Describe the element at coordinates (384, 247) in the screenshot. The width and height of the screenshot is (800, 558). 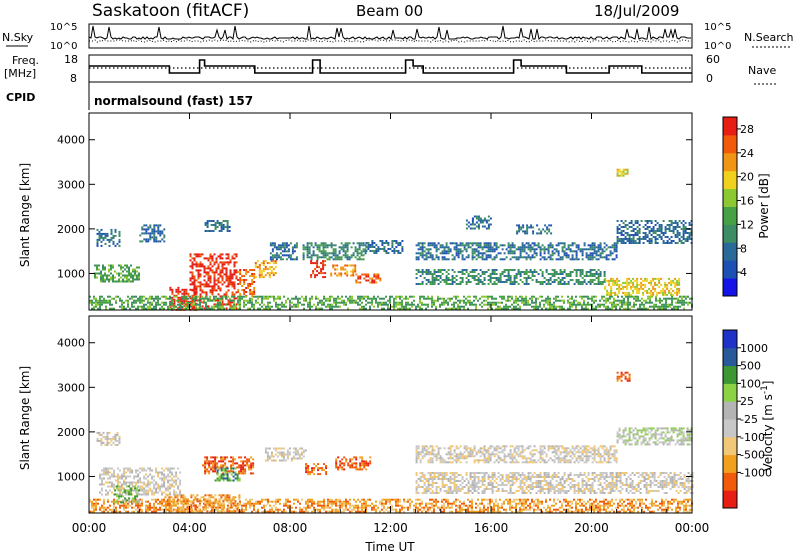
I see `power-region` at that location.